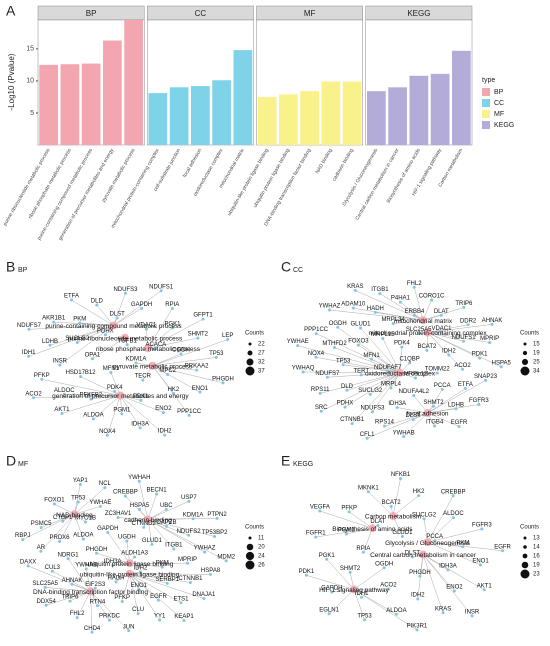  I want to click on term-label: NAD binding, so click(74, 515).